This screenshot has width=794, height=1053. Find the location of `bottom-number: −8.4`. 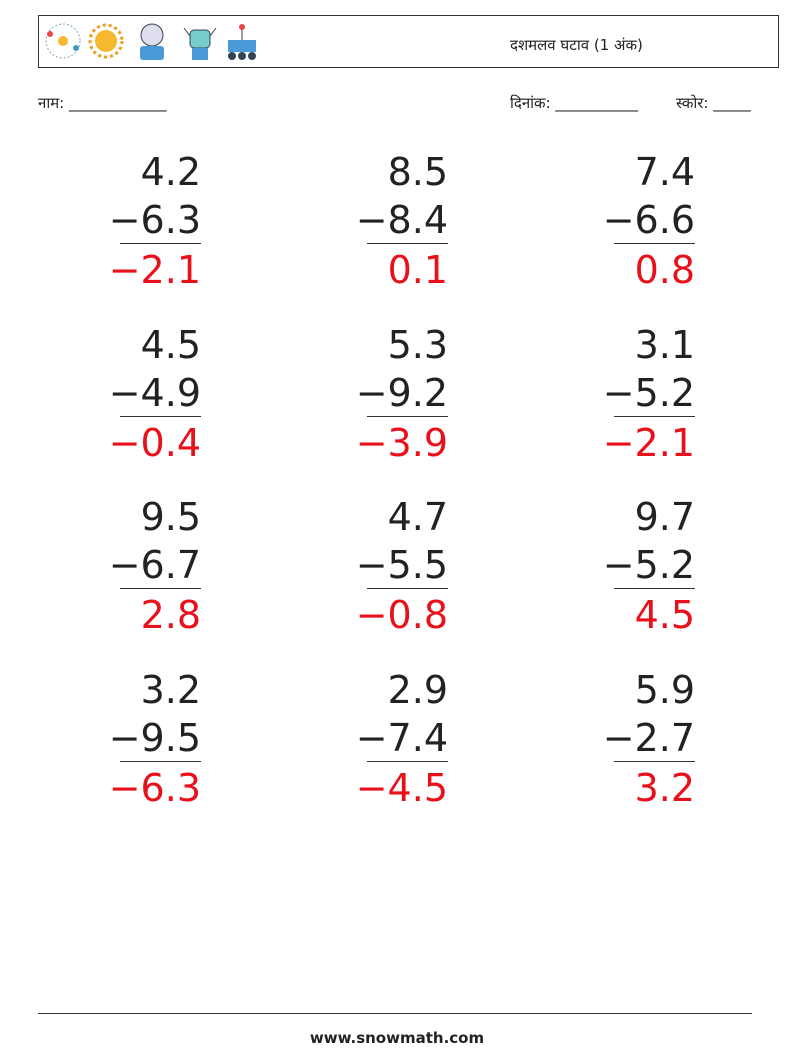

bottom-number: −8.4 is located at coordinates (401, 220).